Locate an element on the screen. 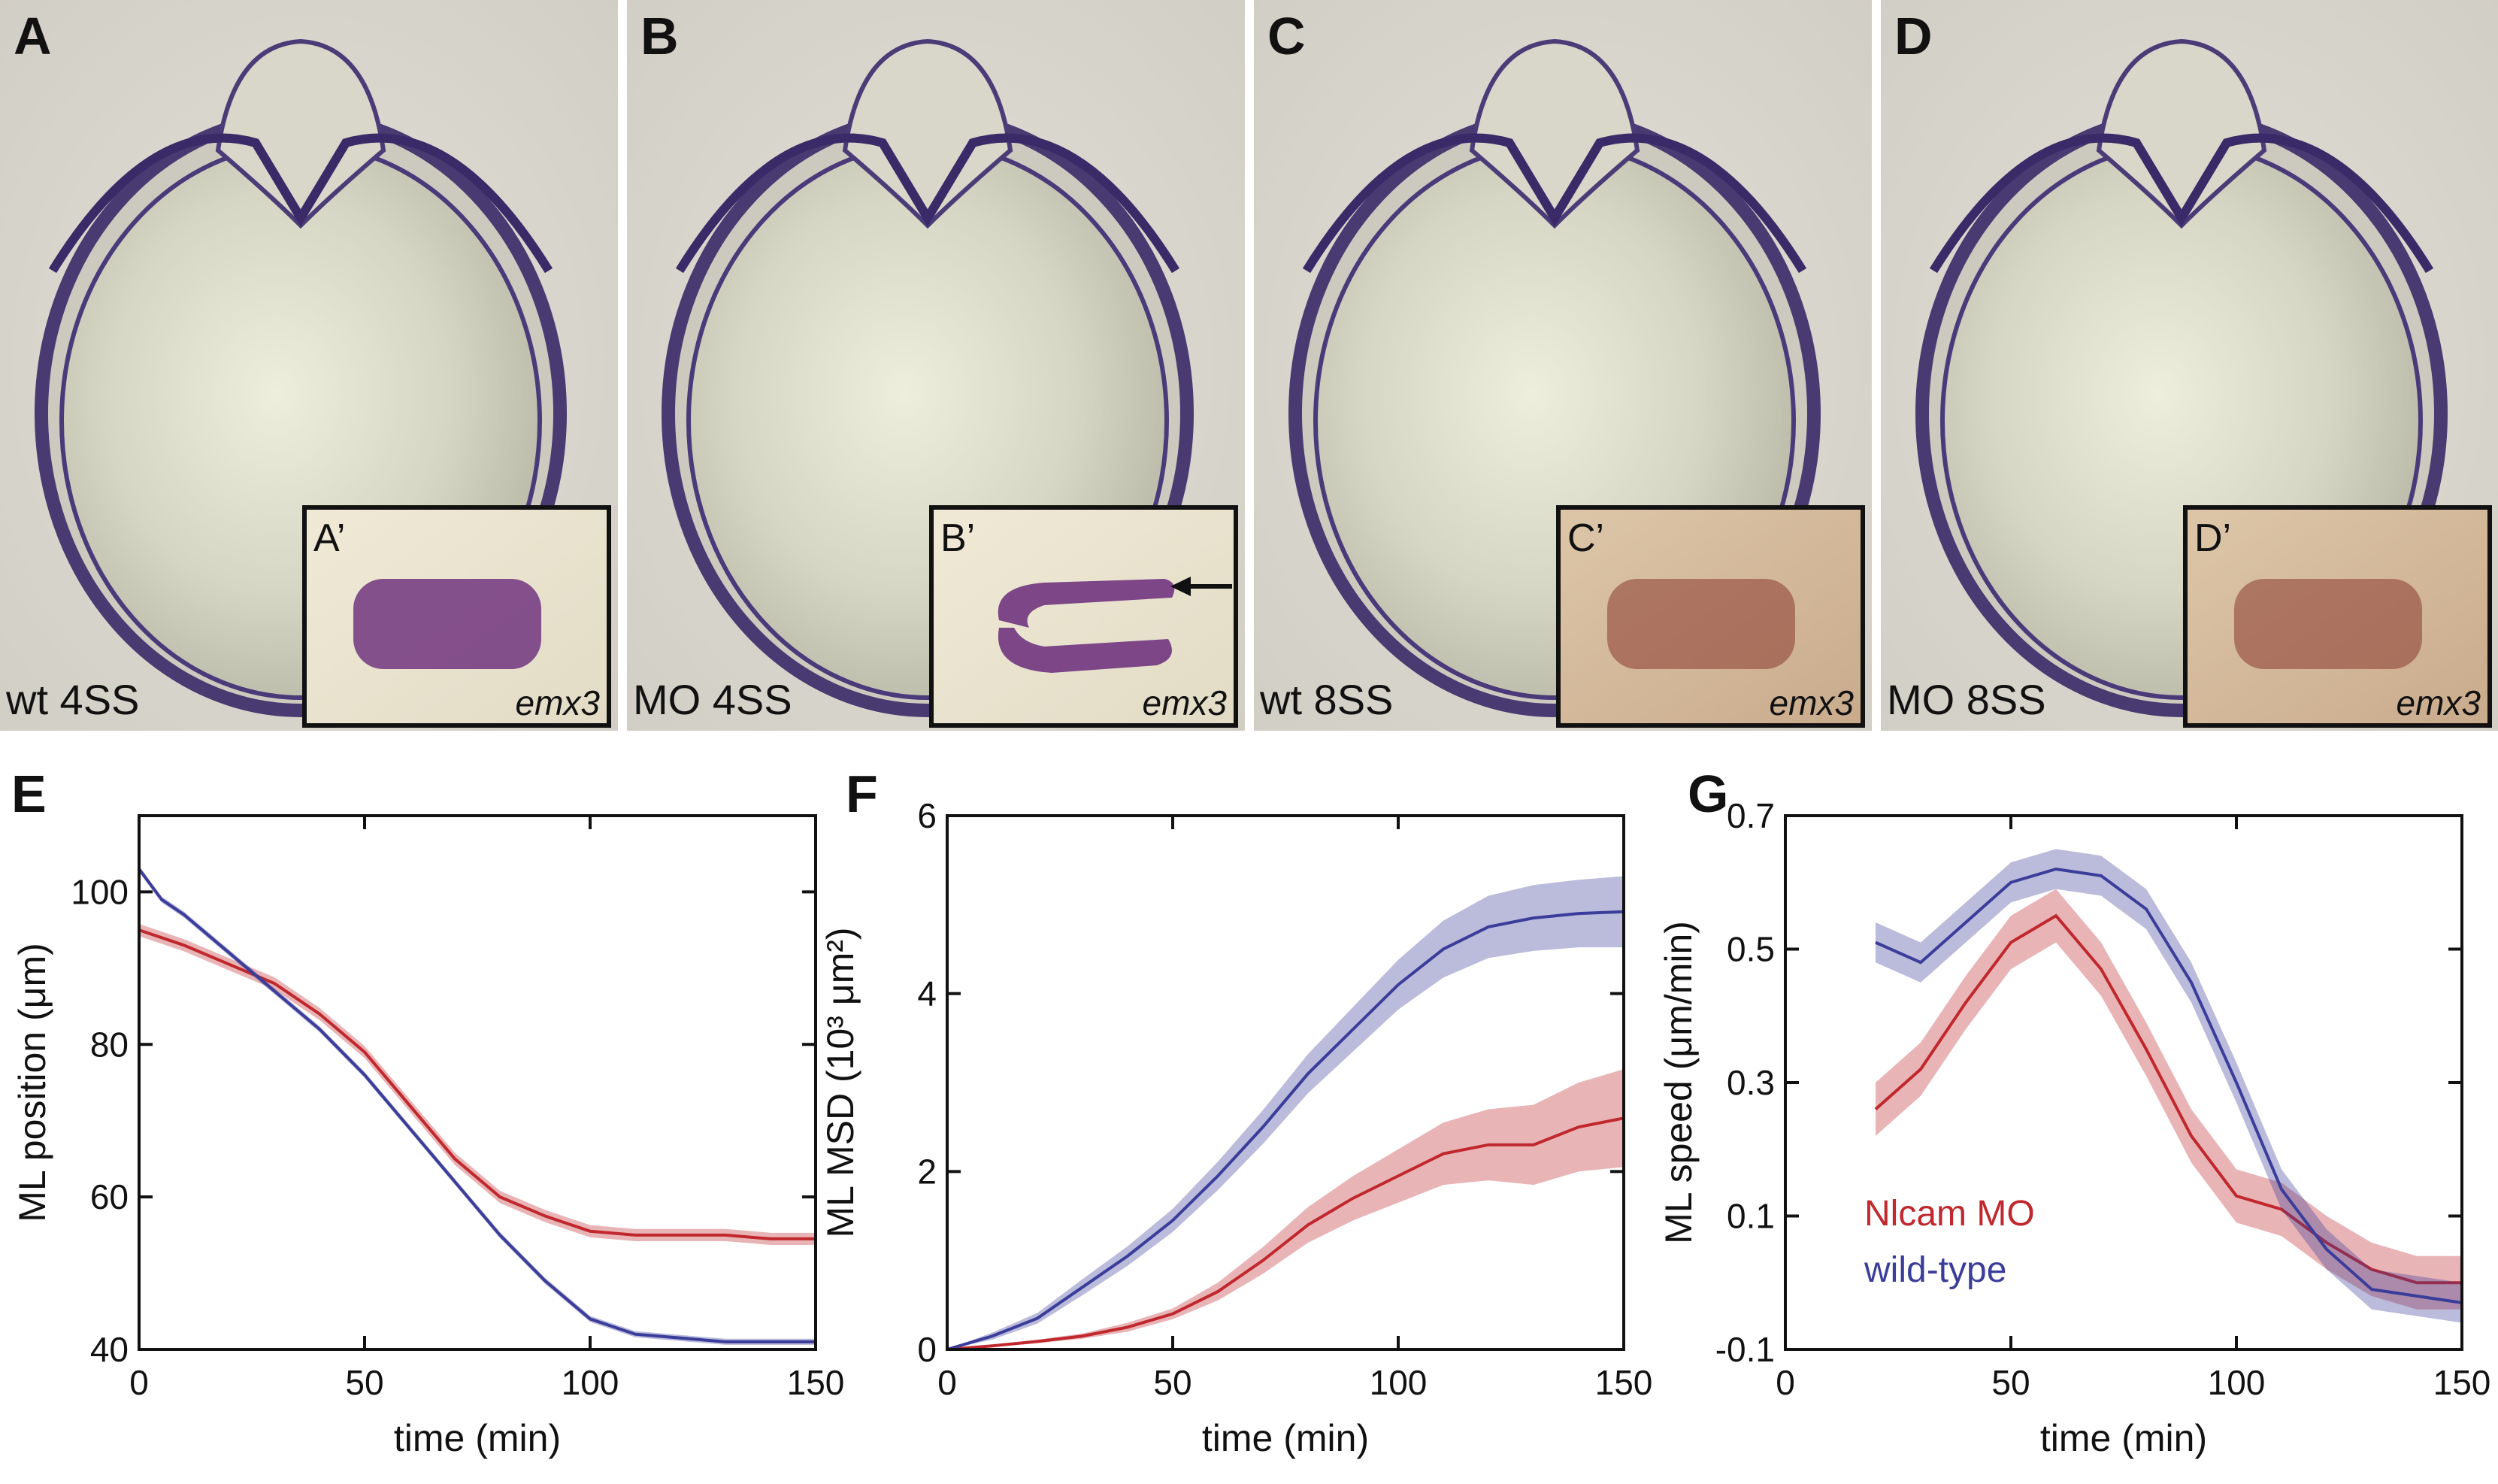 This screenshot has width=2498, height=1484. panel-letter: B is located at coordinates (659, 36).